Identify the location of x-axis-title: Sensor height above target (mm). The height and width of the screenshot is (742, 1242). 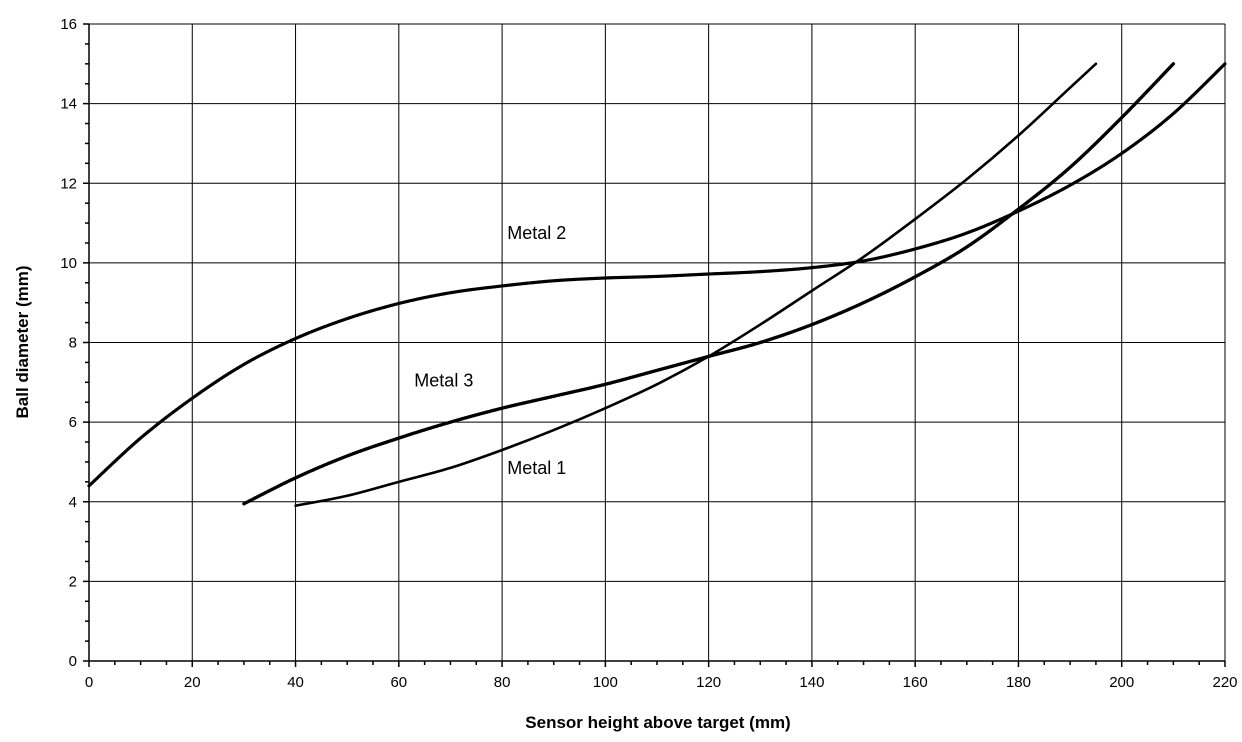
(657, 722).